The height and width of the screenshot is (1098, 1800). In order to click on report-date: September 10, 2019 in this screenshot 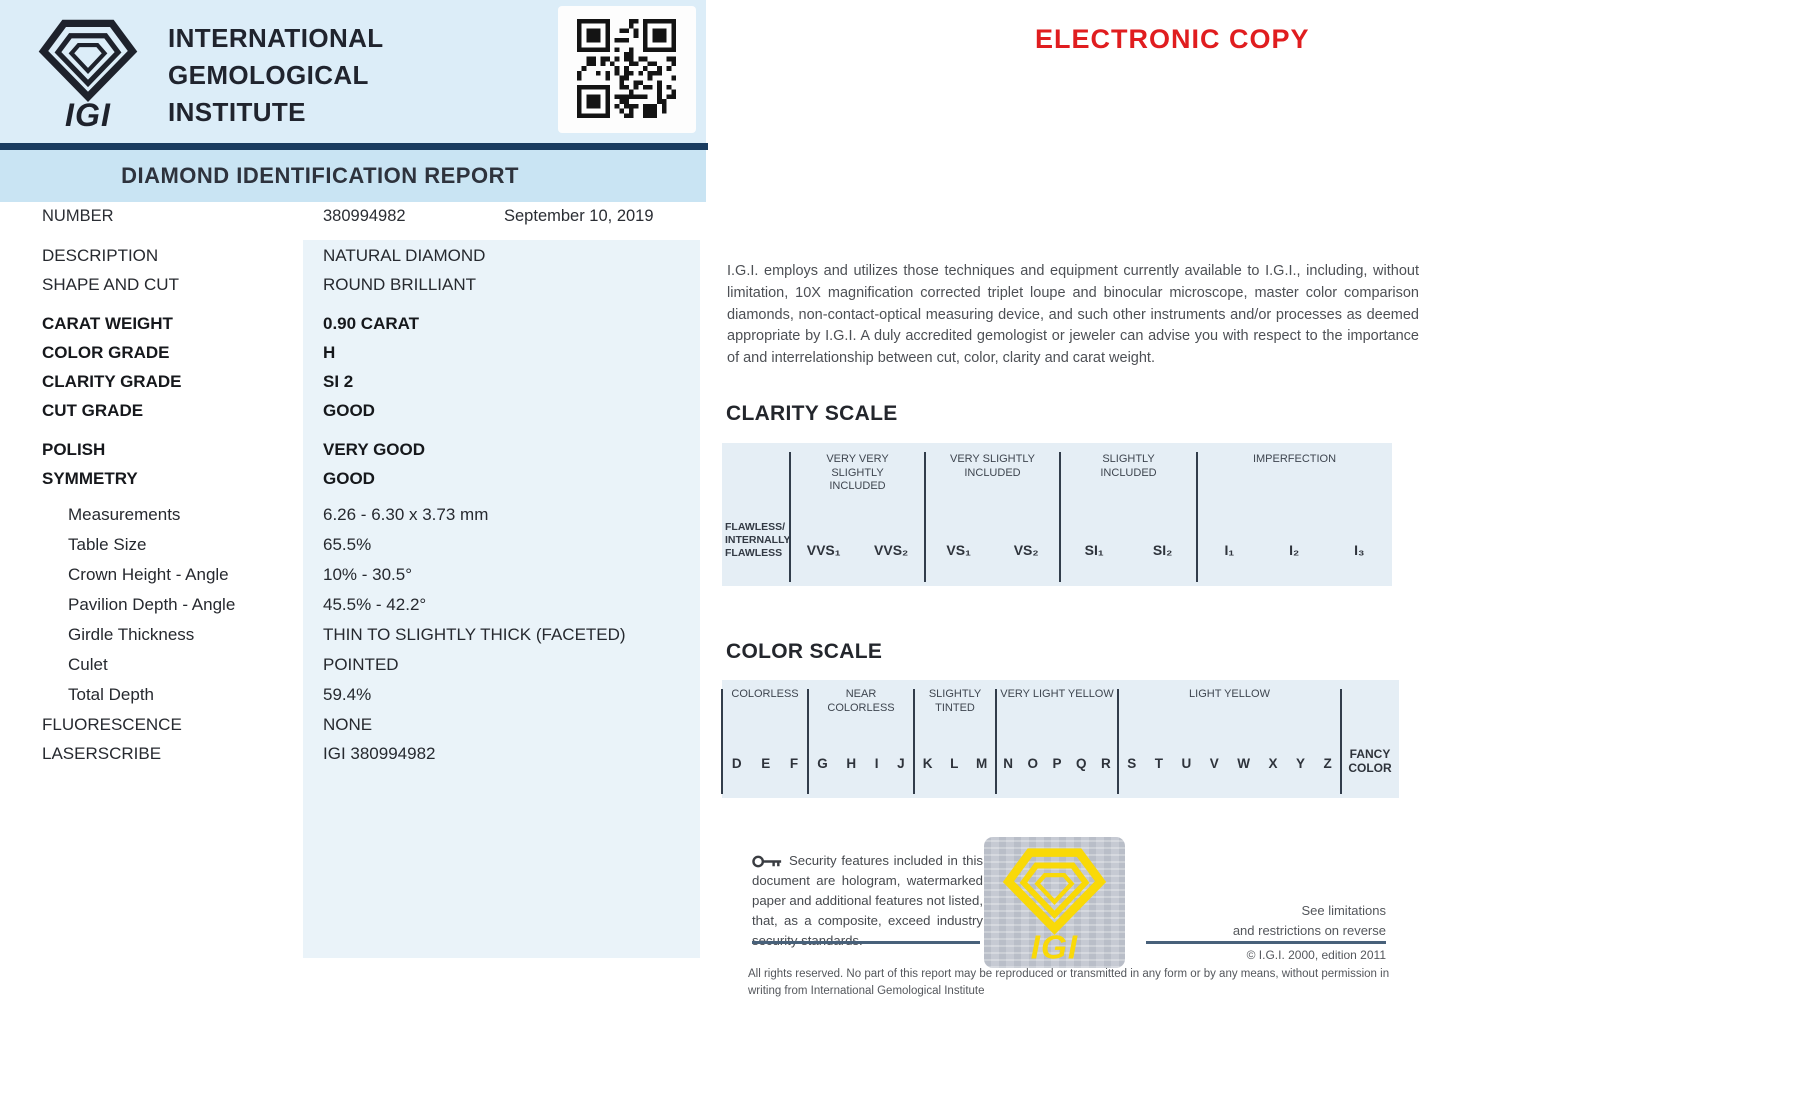, I will do `click(579, 216)`.